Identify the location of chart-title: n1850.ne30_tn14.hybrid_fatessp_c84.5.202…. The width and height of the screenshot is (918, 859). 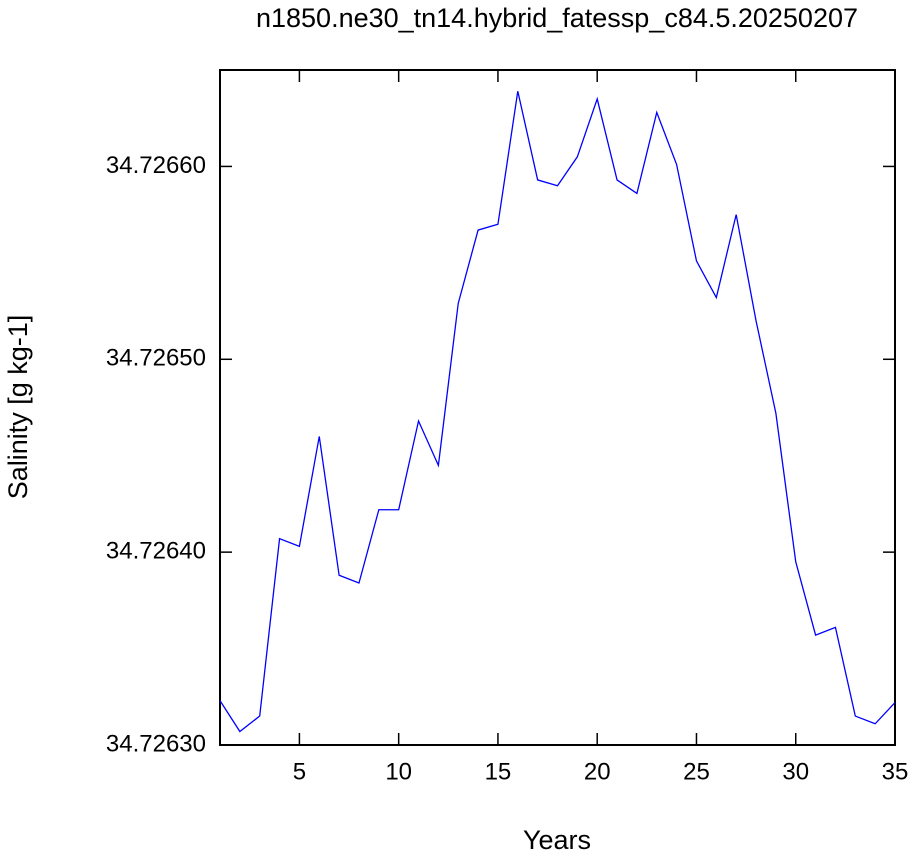
(557, 18).